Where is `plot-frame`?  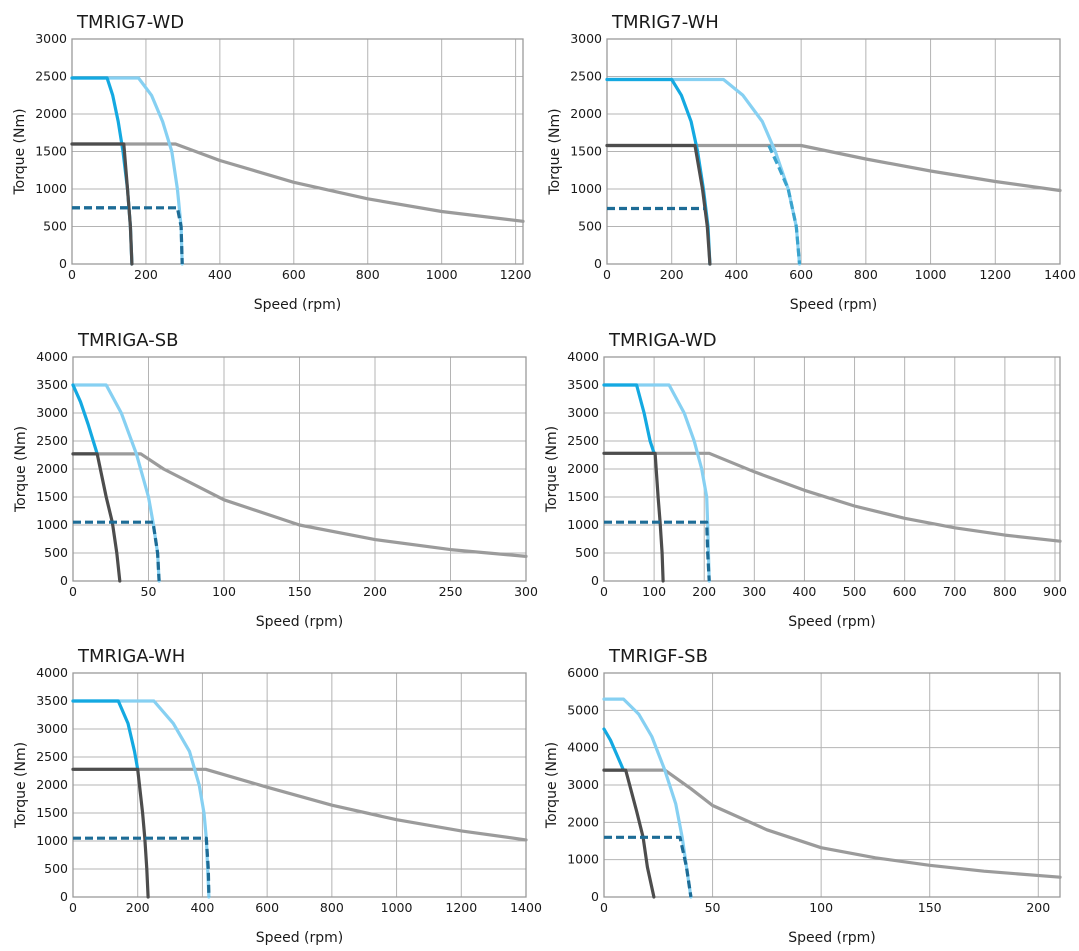
plot-frame is located at coordinates (832, 469).